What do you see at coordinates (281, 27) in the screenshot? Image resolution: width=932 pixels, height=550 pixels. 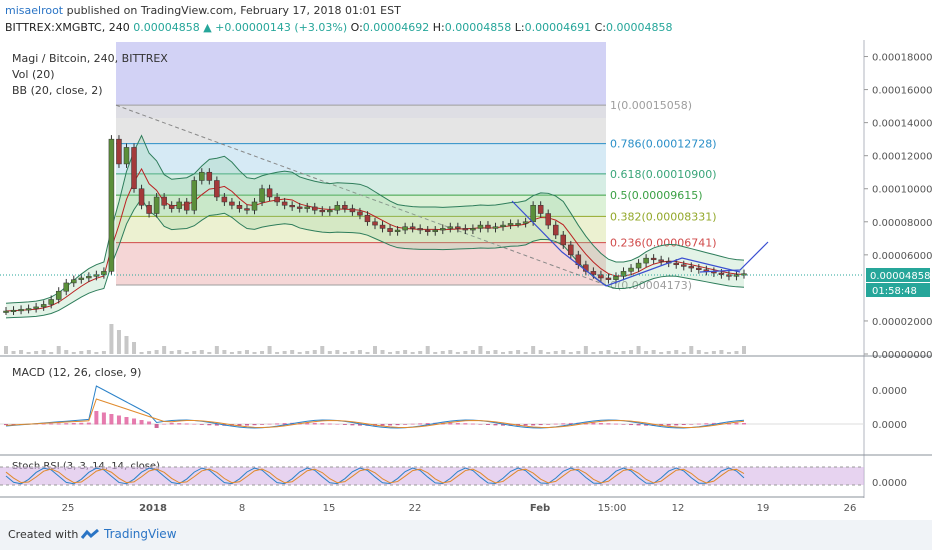 I see `price-change: +0.00000143 (+3.03%)` at bounding box center [281, 27].